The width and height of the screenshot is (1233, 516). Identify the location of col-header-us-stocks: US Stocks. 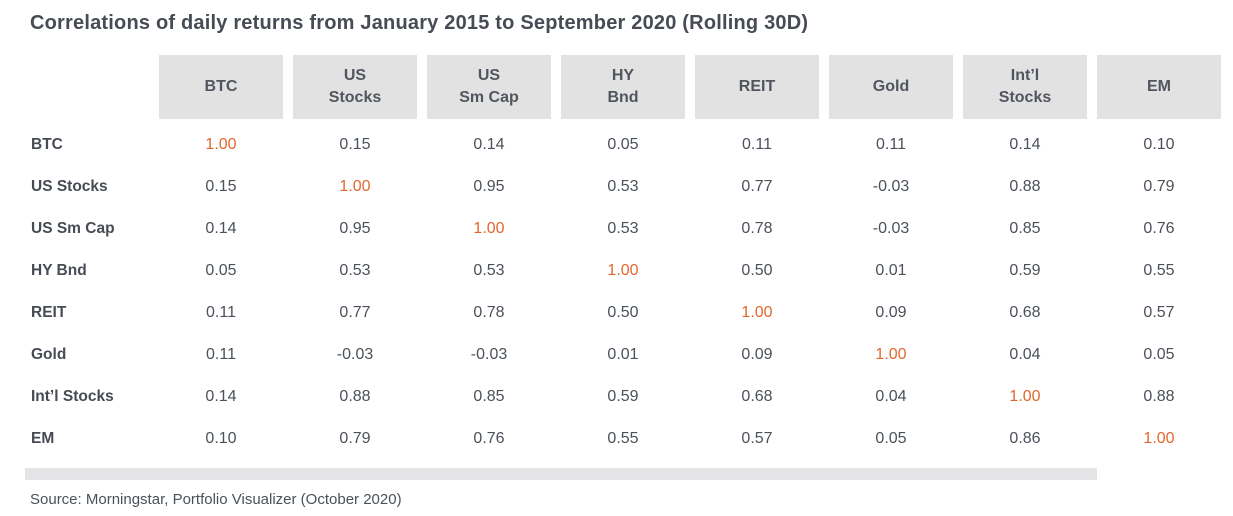
(355, 87).